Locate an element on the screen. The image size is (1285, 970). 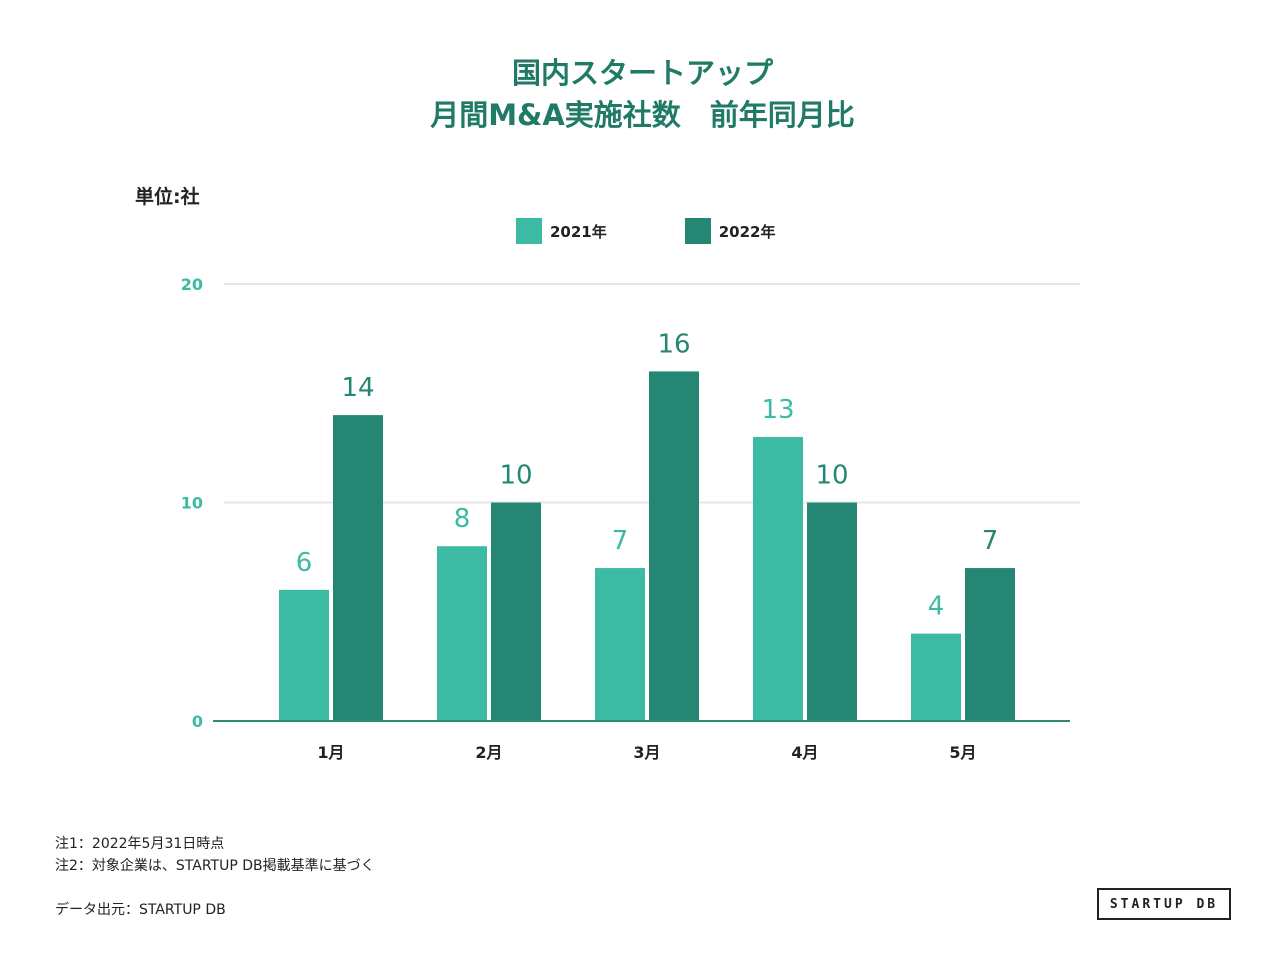
bar-2021年-1月 is located at coordinates (304, 655).